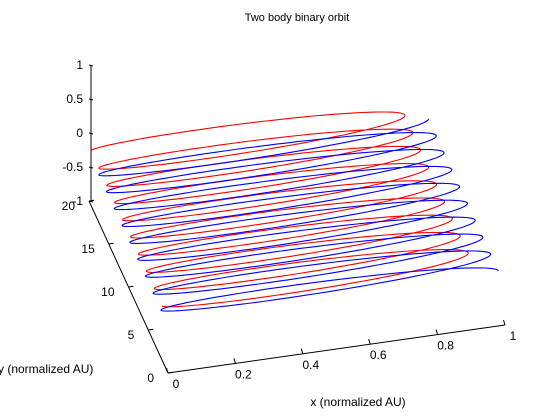 Image resolution: width=560 pixels, height=420 pixels. I want to click on y-tick-label: 0, so click(150, 378).